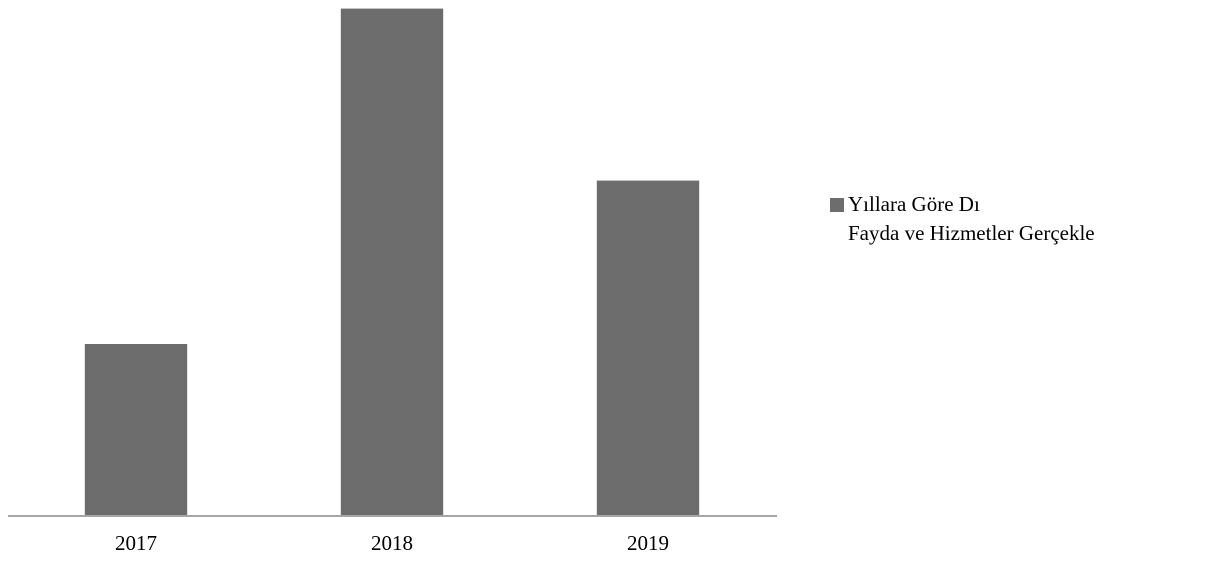 The image size is (1226, 570). Describe the element at coordinates (648, 543) in the screenshot. I see `x-tick-label: 2019` at that location.